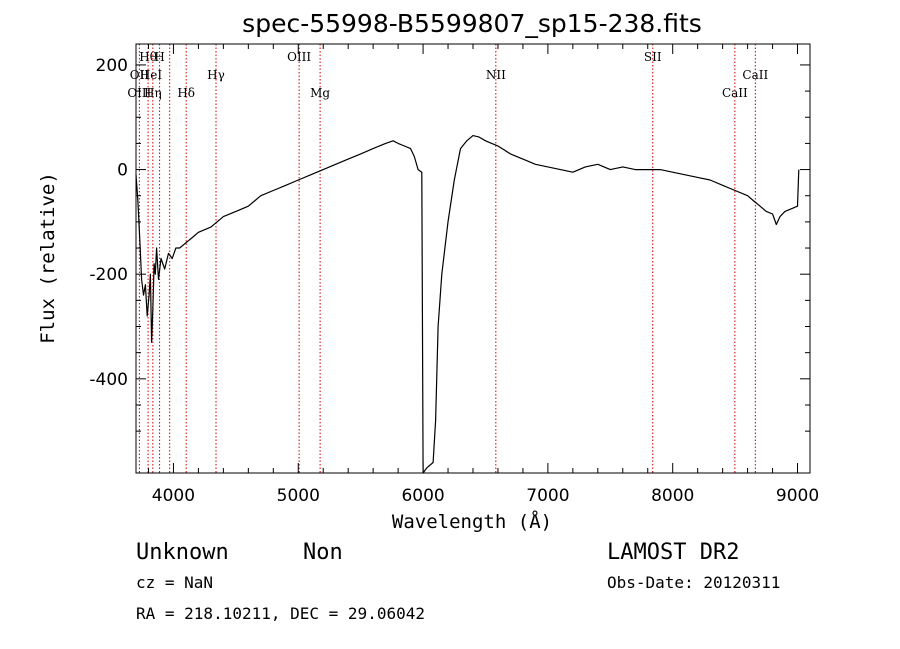 The image size is (900, 649). What do you see at coordinates (672, 496) in the screenshot?
I see `x-tick-label: 8000` at bounding box center [672, 496].